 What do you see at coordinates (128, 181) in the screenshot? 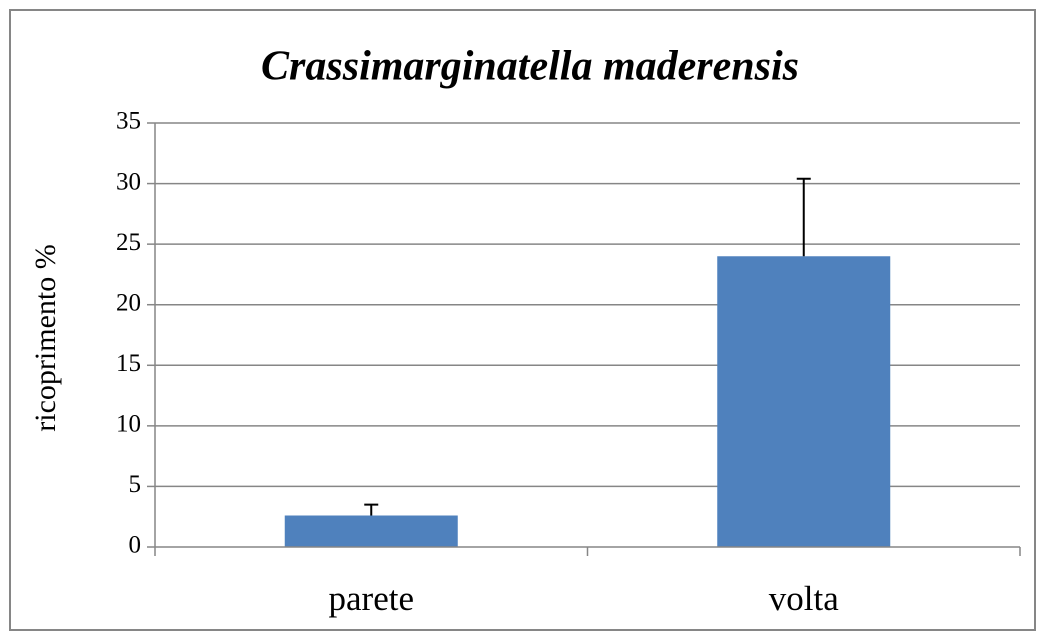
I see `y-tick-label: 30` at bounding box center [128, 181].